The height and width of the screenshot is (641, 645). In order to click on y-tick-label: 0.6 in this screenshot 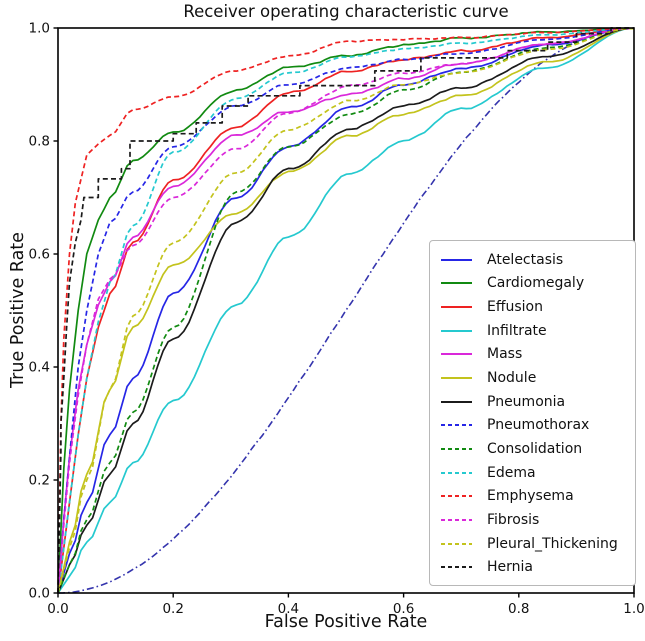, I will do `click(39, 255)`.